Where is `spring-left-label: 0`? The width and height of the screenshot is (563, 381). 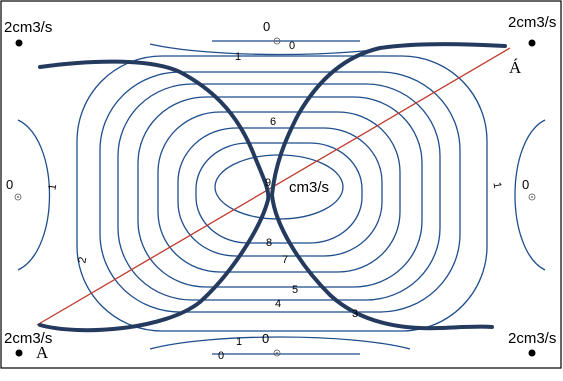 spring-left-label: 0 is located at coordinates (9, 184).